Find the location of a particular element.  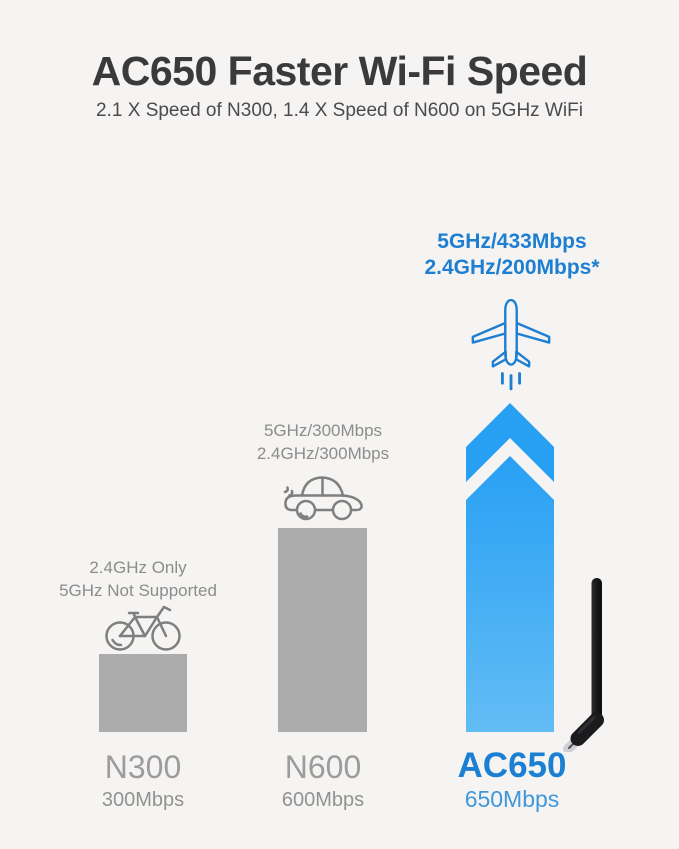

annotation-n300-line1: 2.4GHz Only is located at coordinates (138, 567).